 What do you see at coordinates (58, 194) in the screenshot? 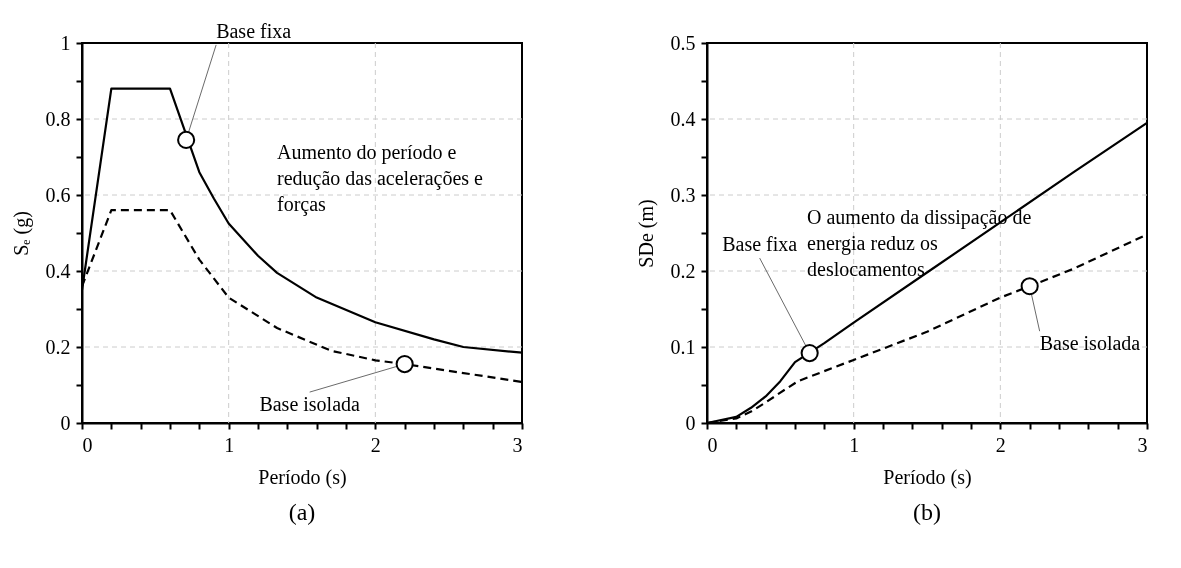
I see `y-tick-label: 0.6` at bounding box center [58, 194].